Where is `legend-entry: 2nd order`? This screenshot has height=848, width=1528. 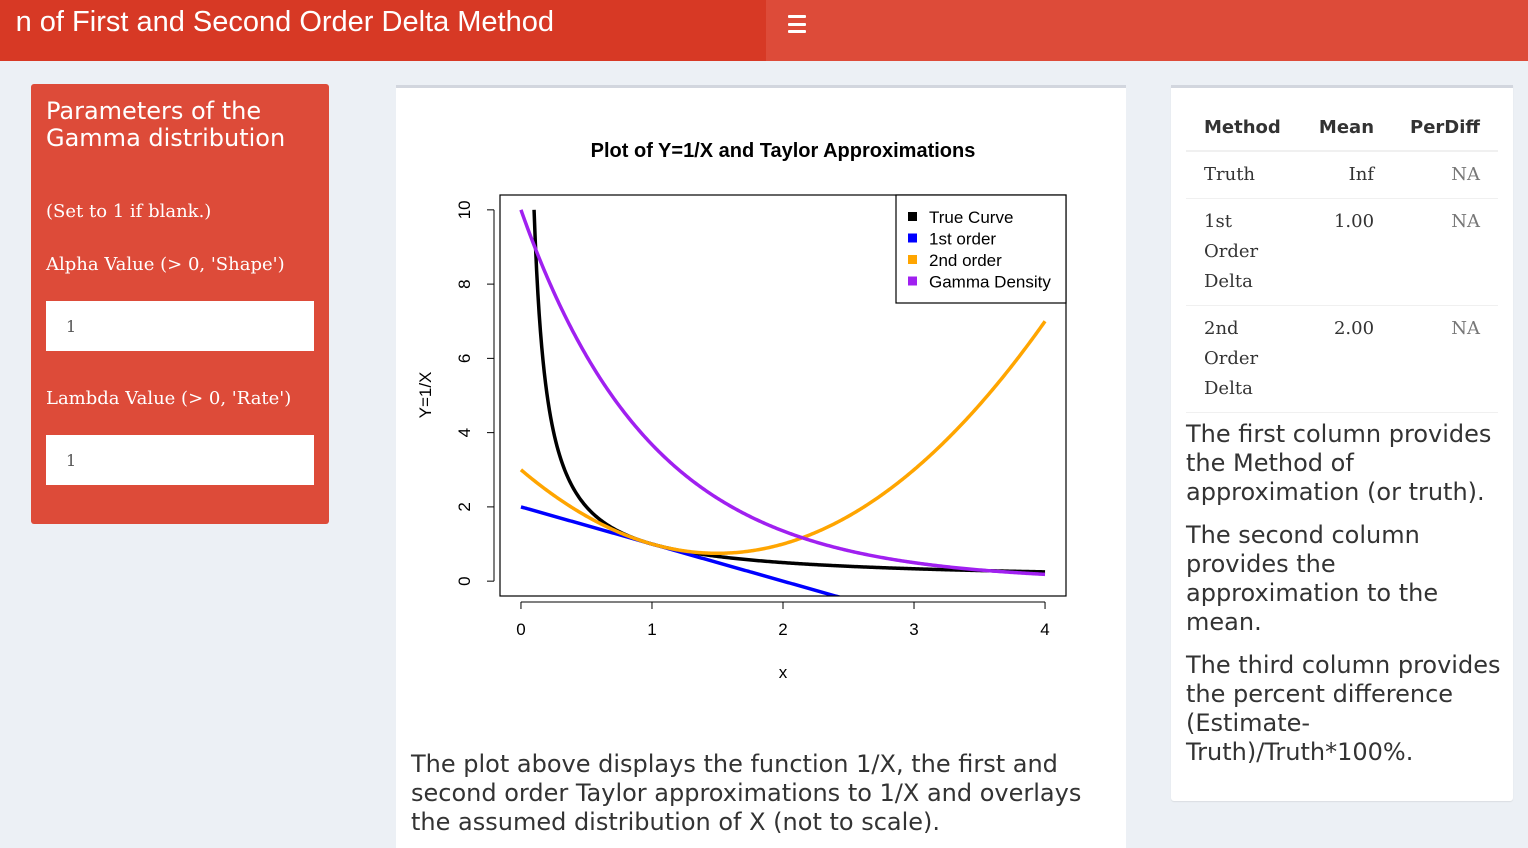
legend-entry: 2nd order is located at coordinates (965, 260).